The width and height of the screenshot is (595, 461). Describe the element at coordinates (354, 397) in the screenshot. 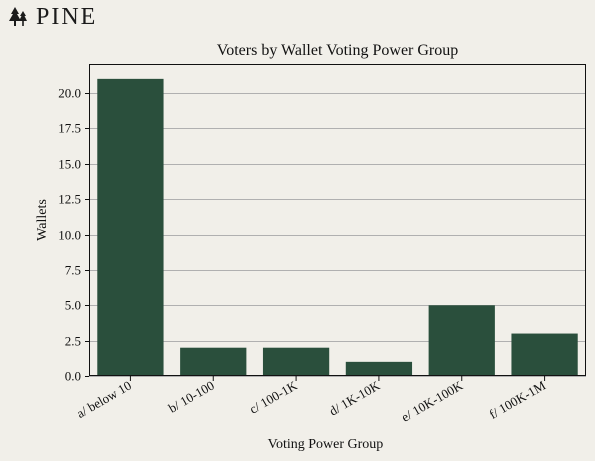

I see `x-tick-label: d/ 1K-10K` at that location.